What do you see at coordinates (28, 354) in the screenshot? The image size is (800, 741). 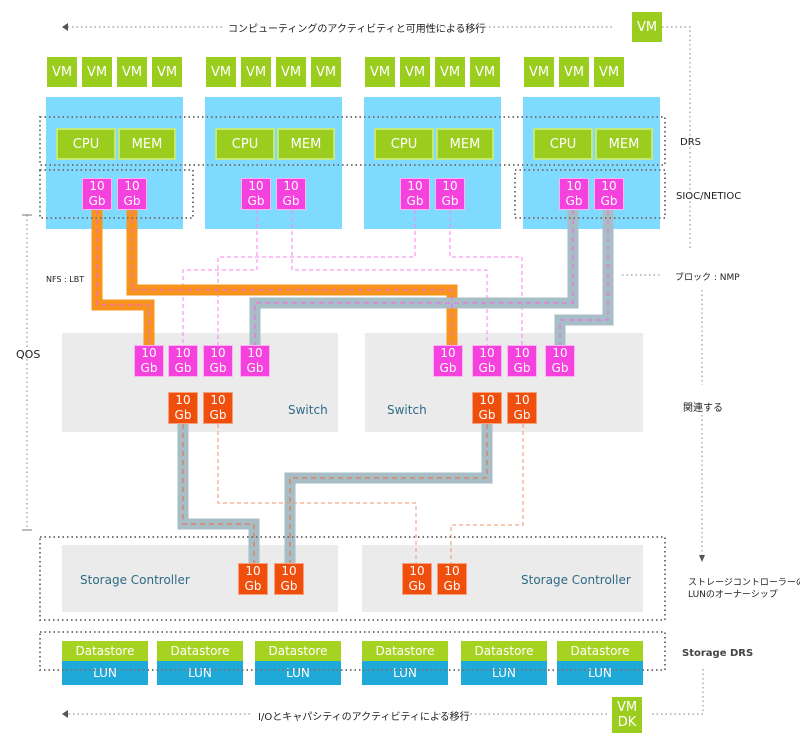 I see `qos-label: QOS` at bounding box center [28, 354].